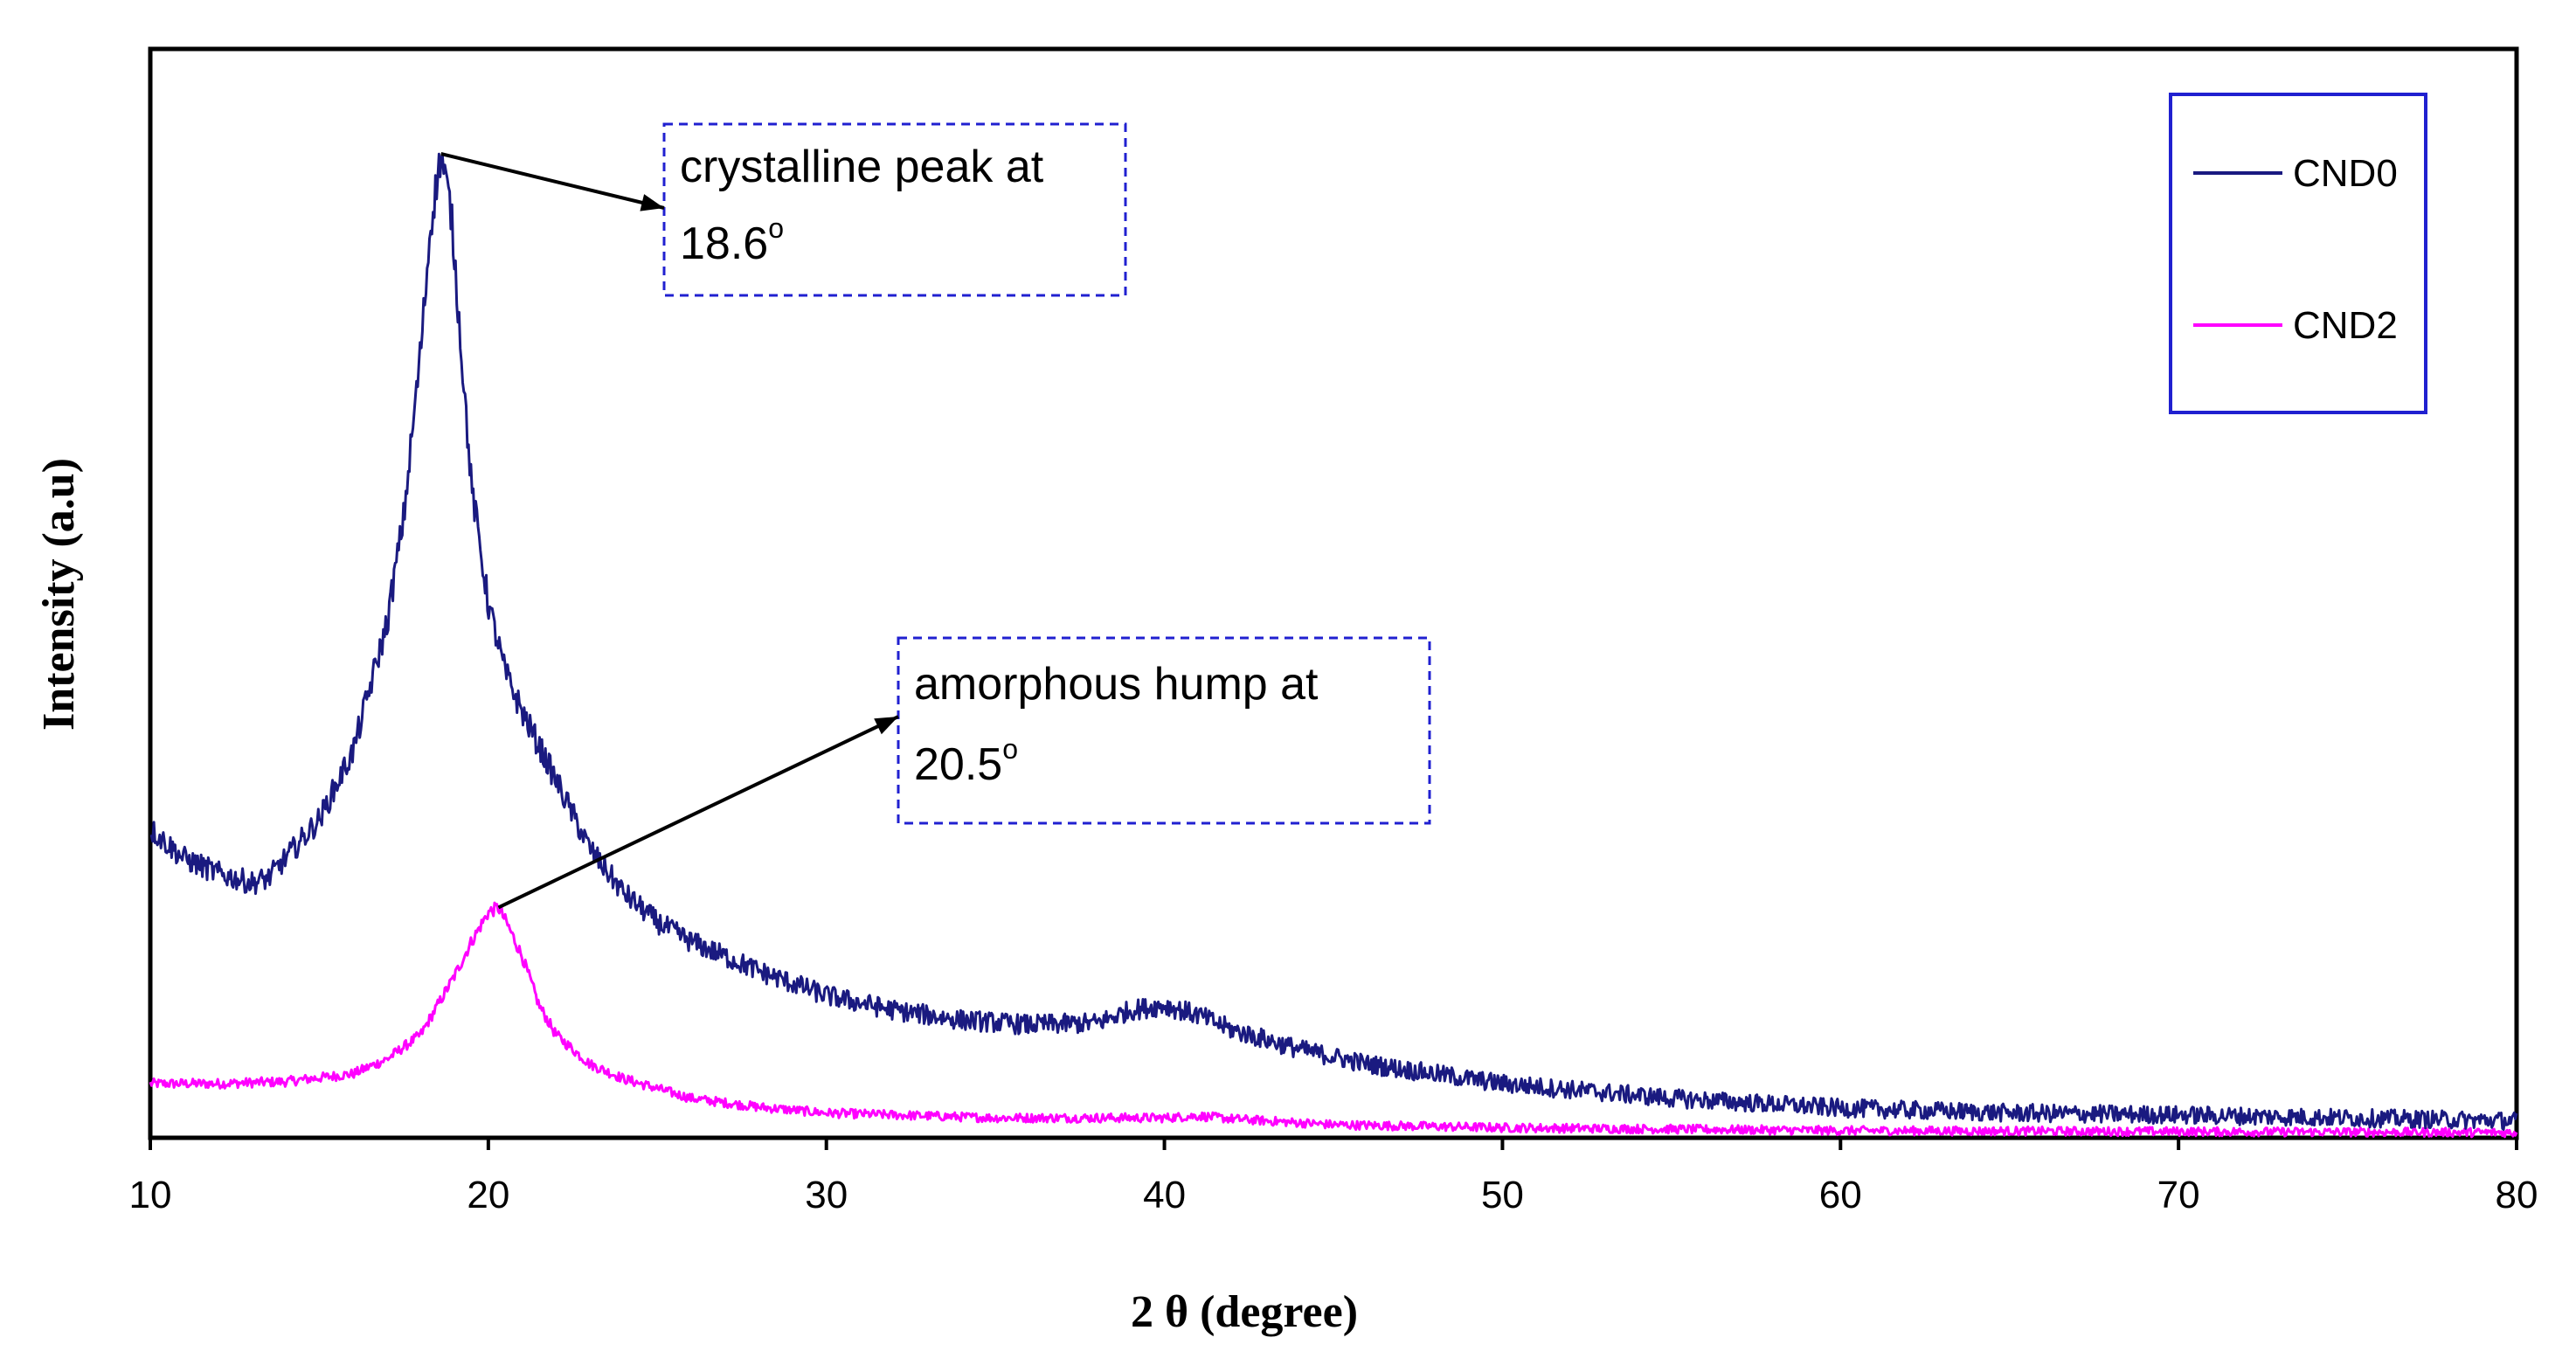 This screenshot has width=2576, height=1372. What do you see at coordinates (1502, 1195) in the screenshot?
I see `x-tick-label-50: 50` at bounding box center [1502, 1195].